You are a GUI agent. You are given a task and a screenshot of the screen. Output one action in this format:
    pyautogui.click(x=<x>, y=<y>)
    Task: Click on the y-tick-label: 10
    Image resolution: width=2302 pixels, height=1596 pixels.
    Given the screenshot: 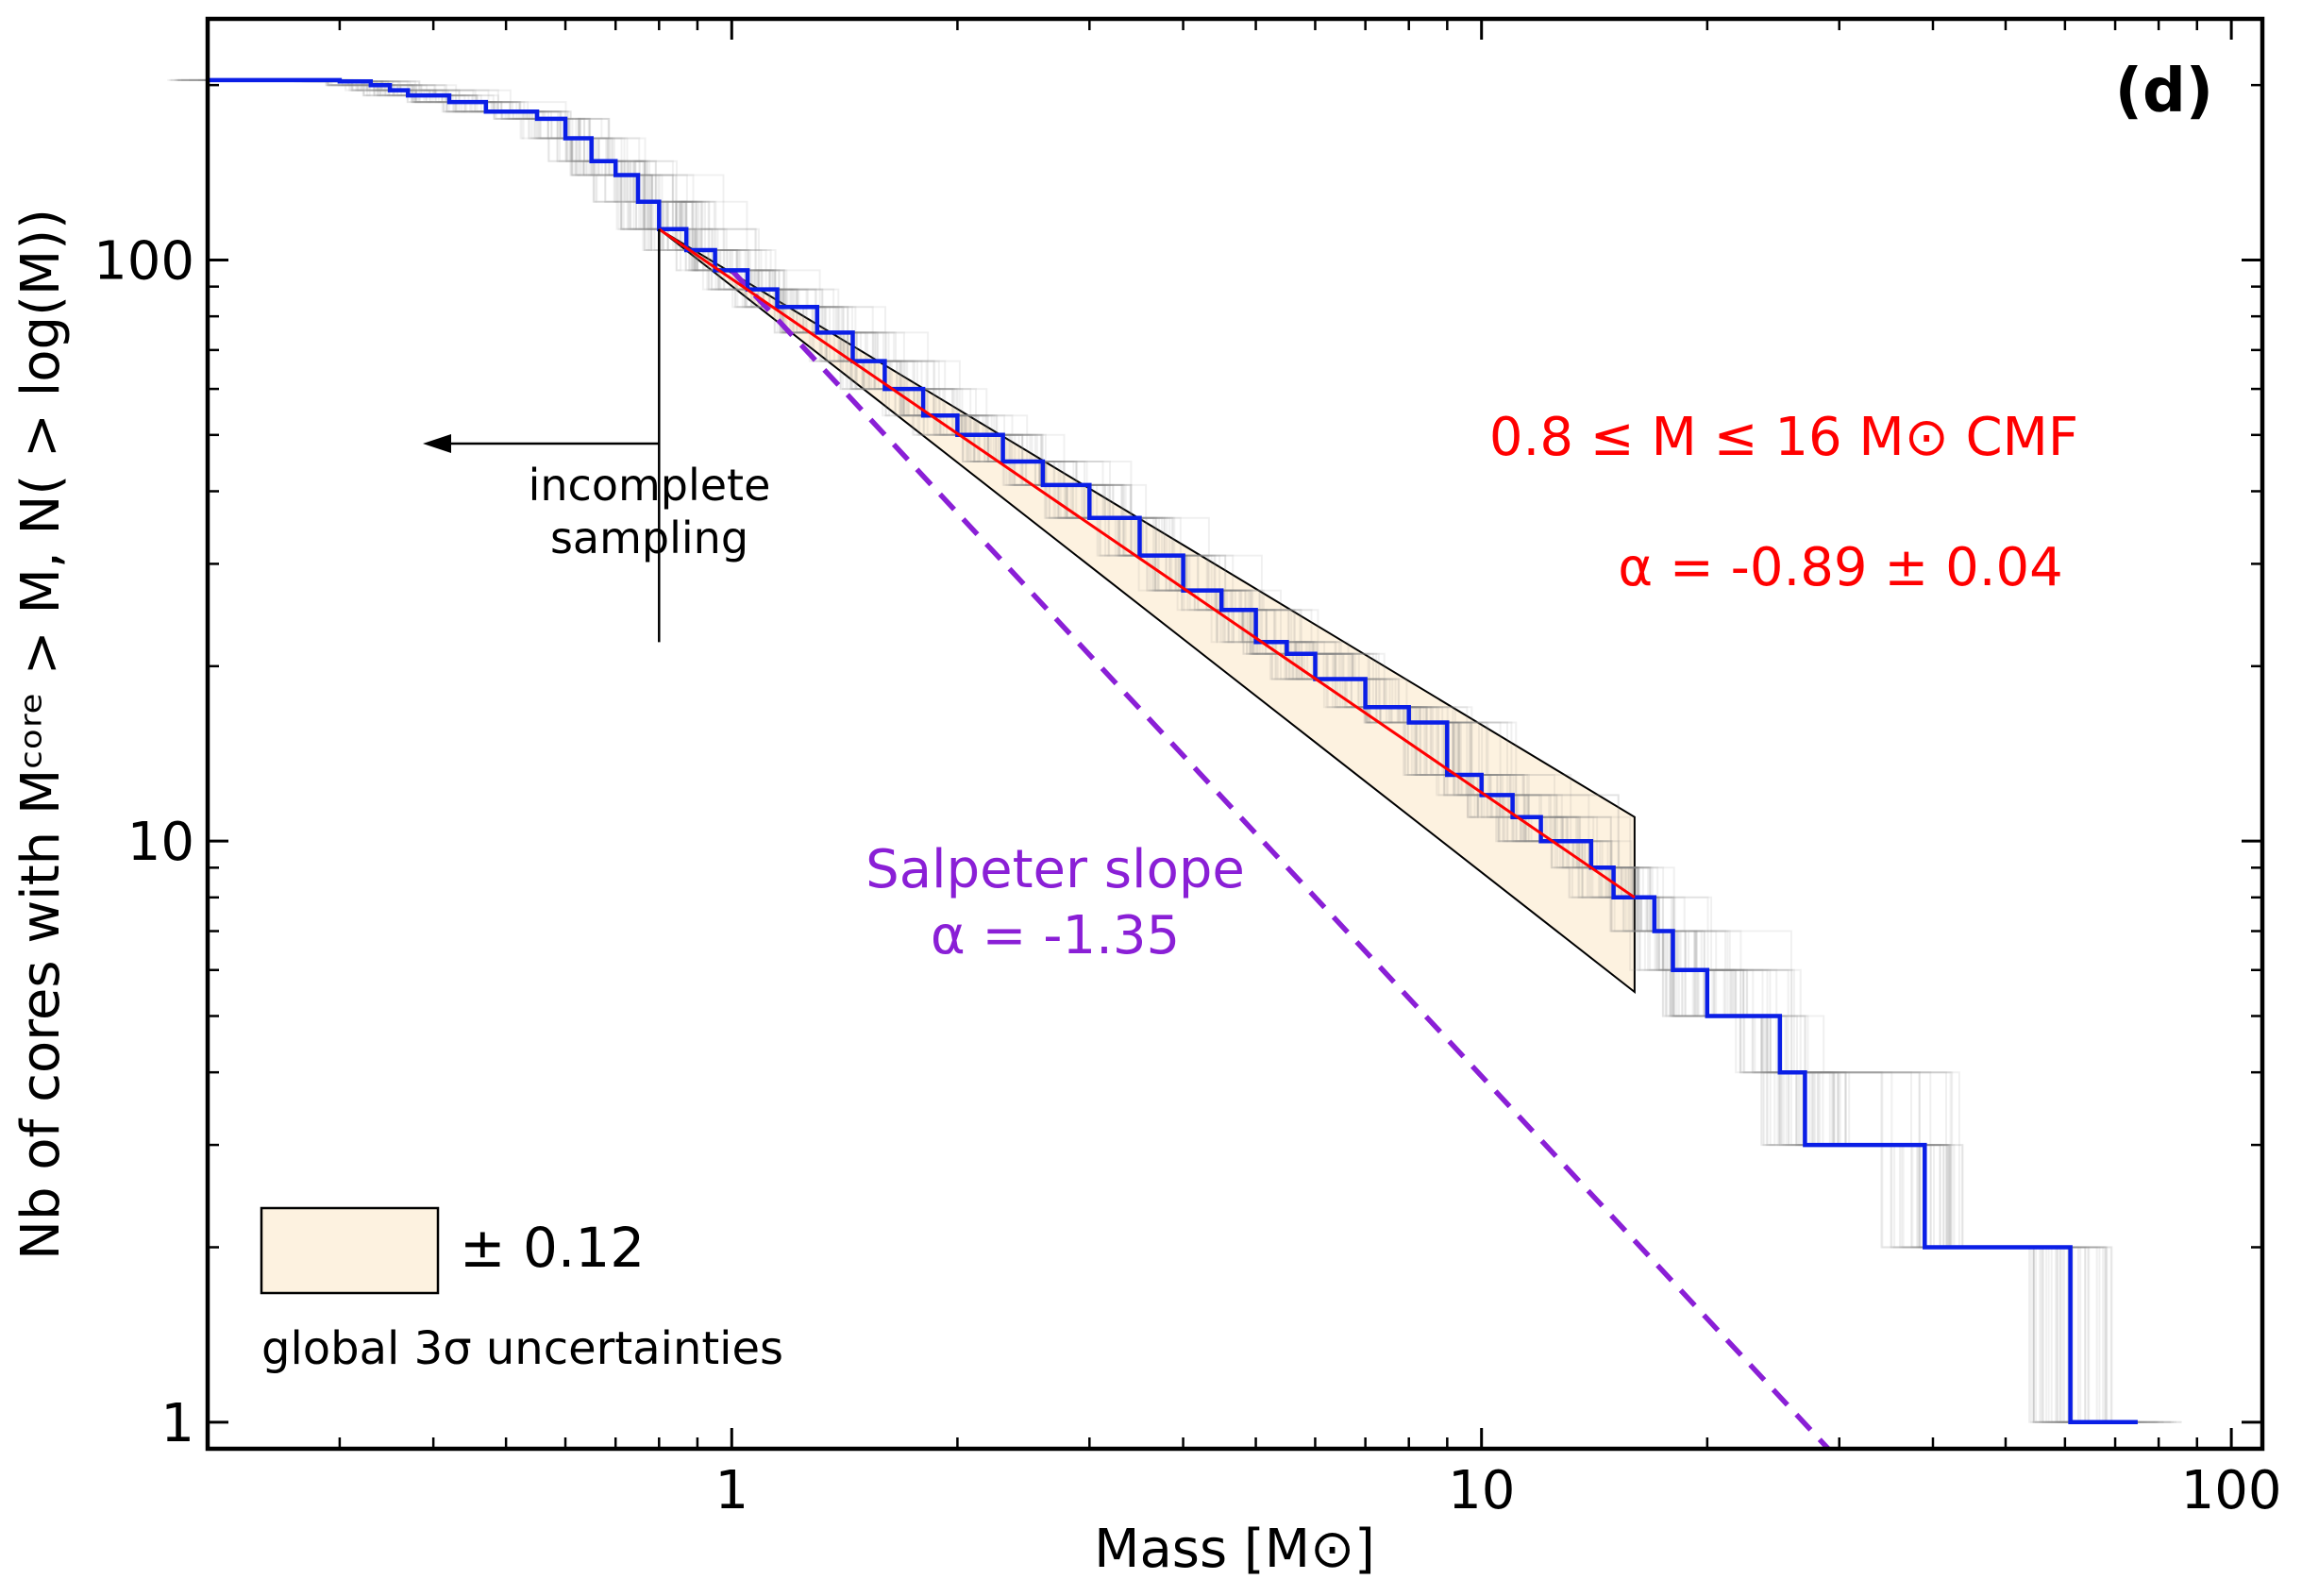 What is the action you would take?
    pyautogui.click(x=160, y=842)
    